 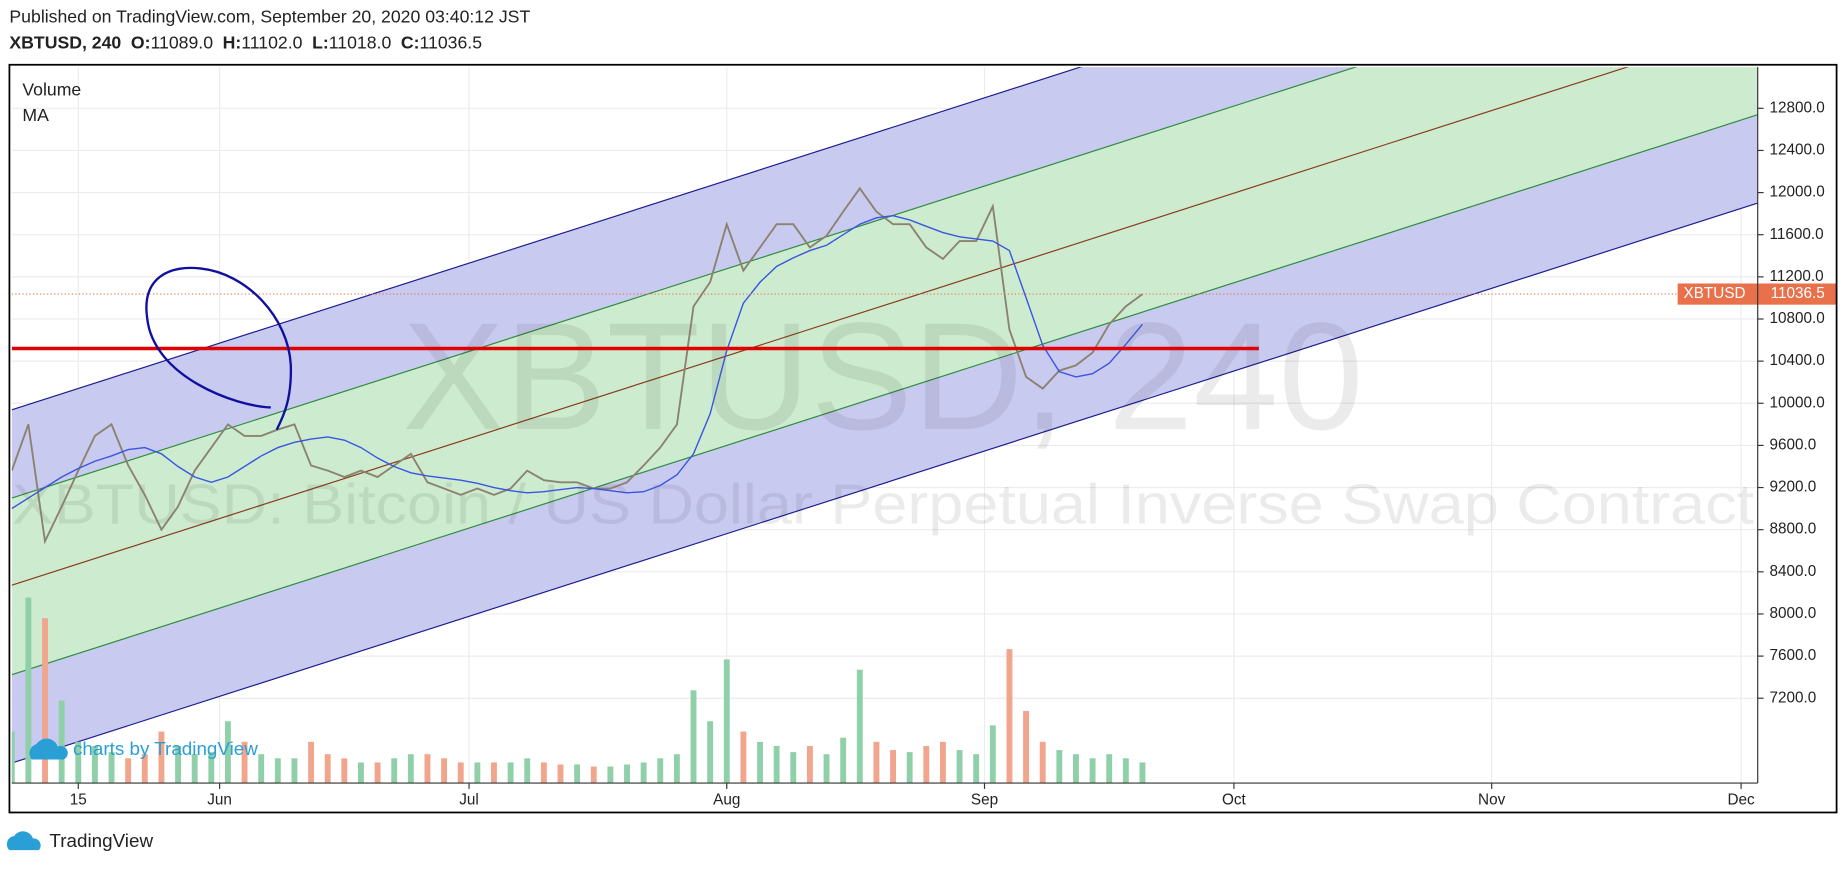 What do you see at coordinates (1715, 293) in the screenshot?
I see `price-label-symbol: XBTUSD` at bounding box center [1715, 293].